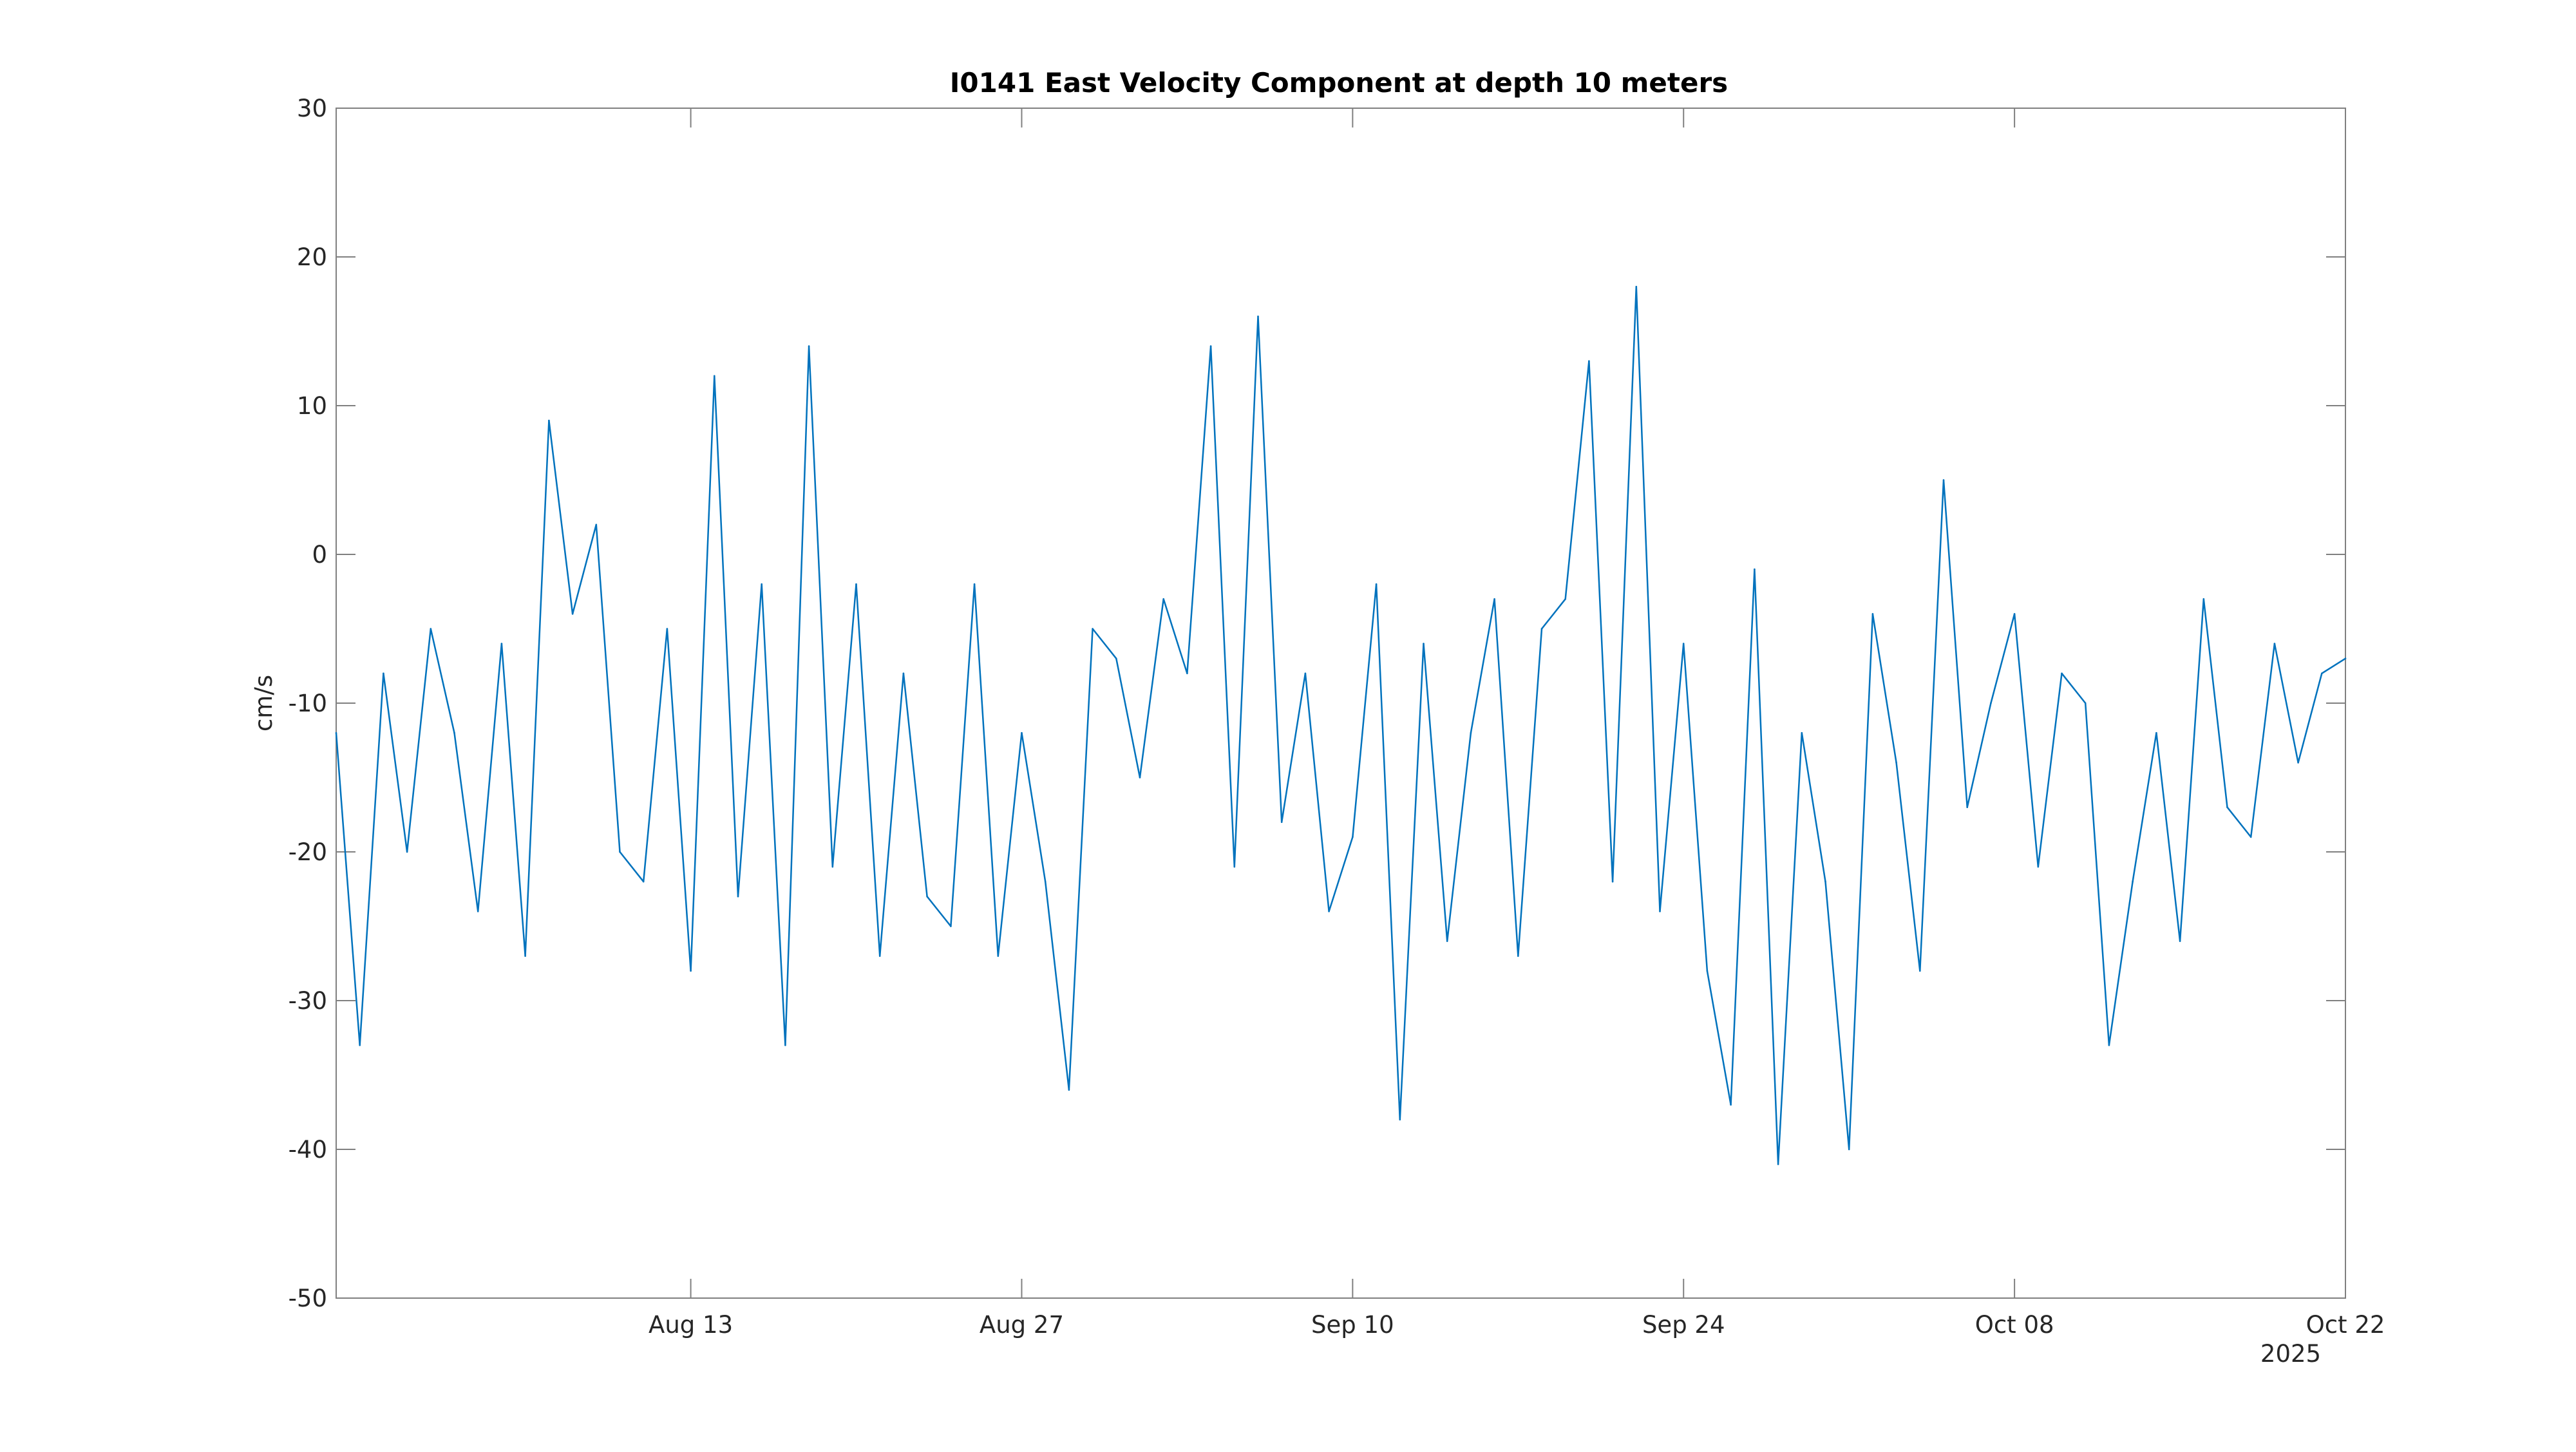 The height and width of the screenshot is (1452, 2576). What do you see at coordinates (2291, 1354) in the screenshot?
I see `x-axis-year-label: 2025` at bounding box center [2291, 1354].